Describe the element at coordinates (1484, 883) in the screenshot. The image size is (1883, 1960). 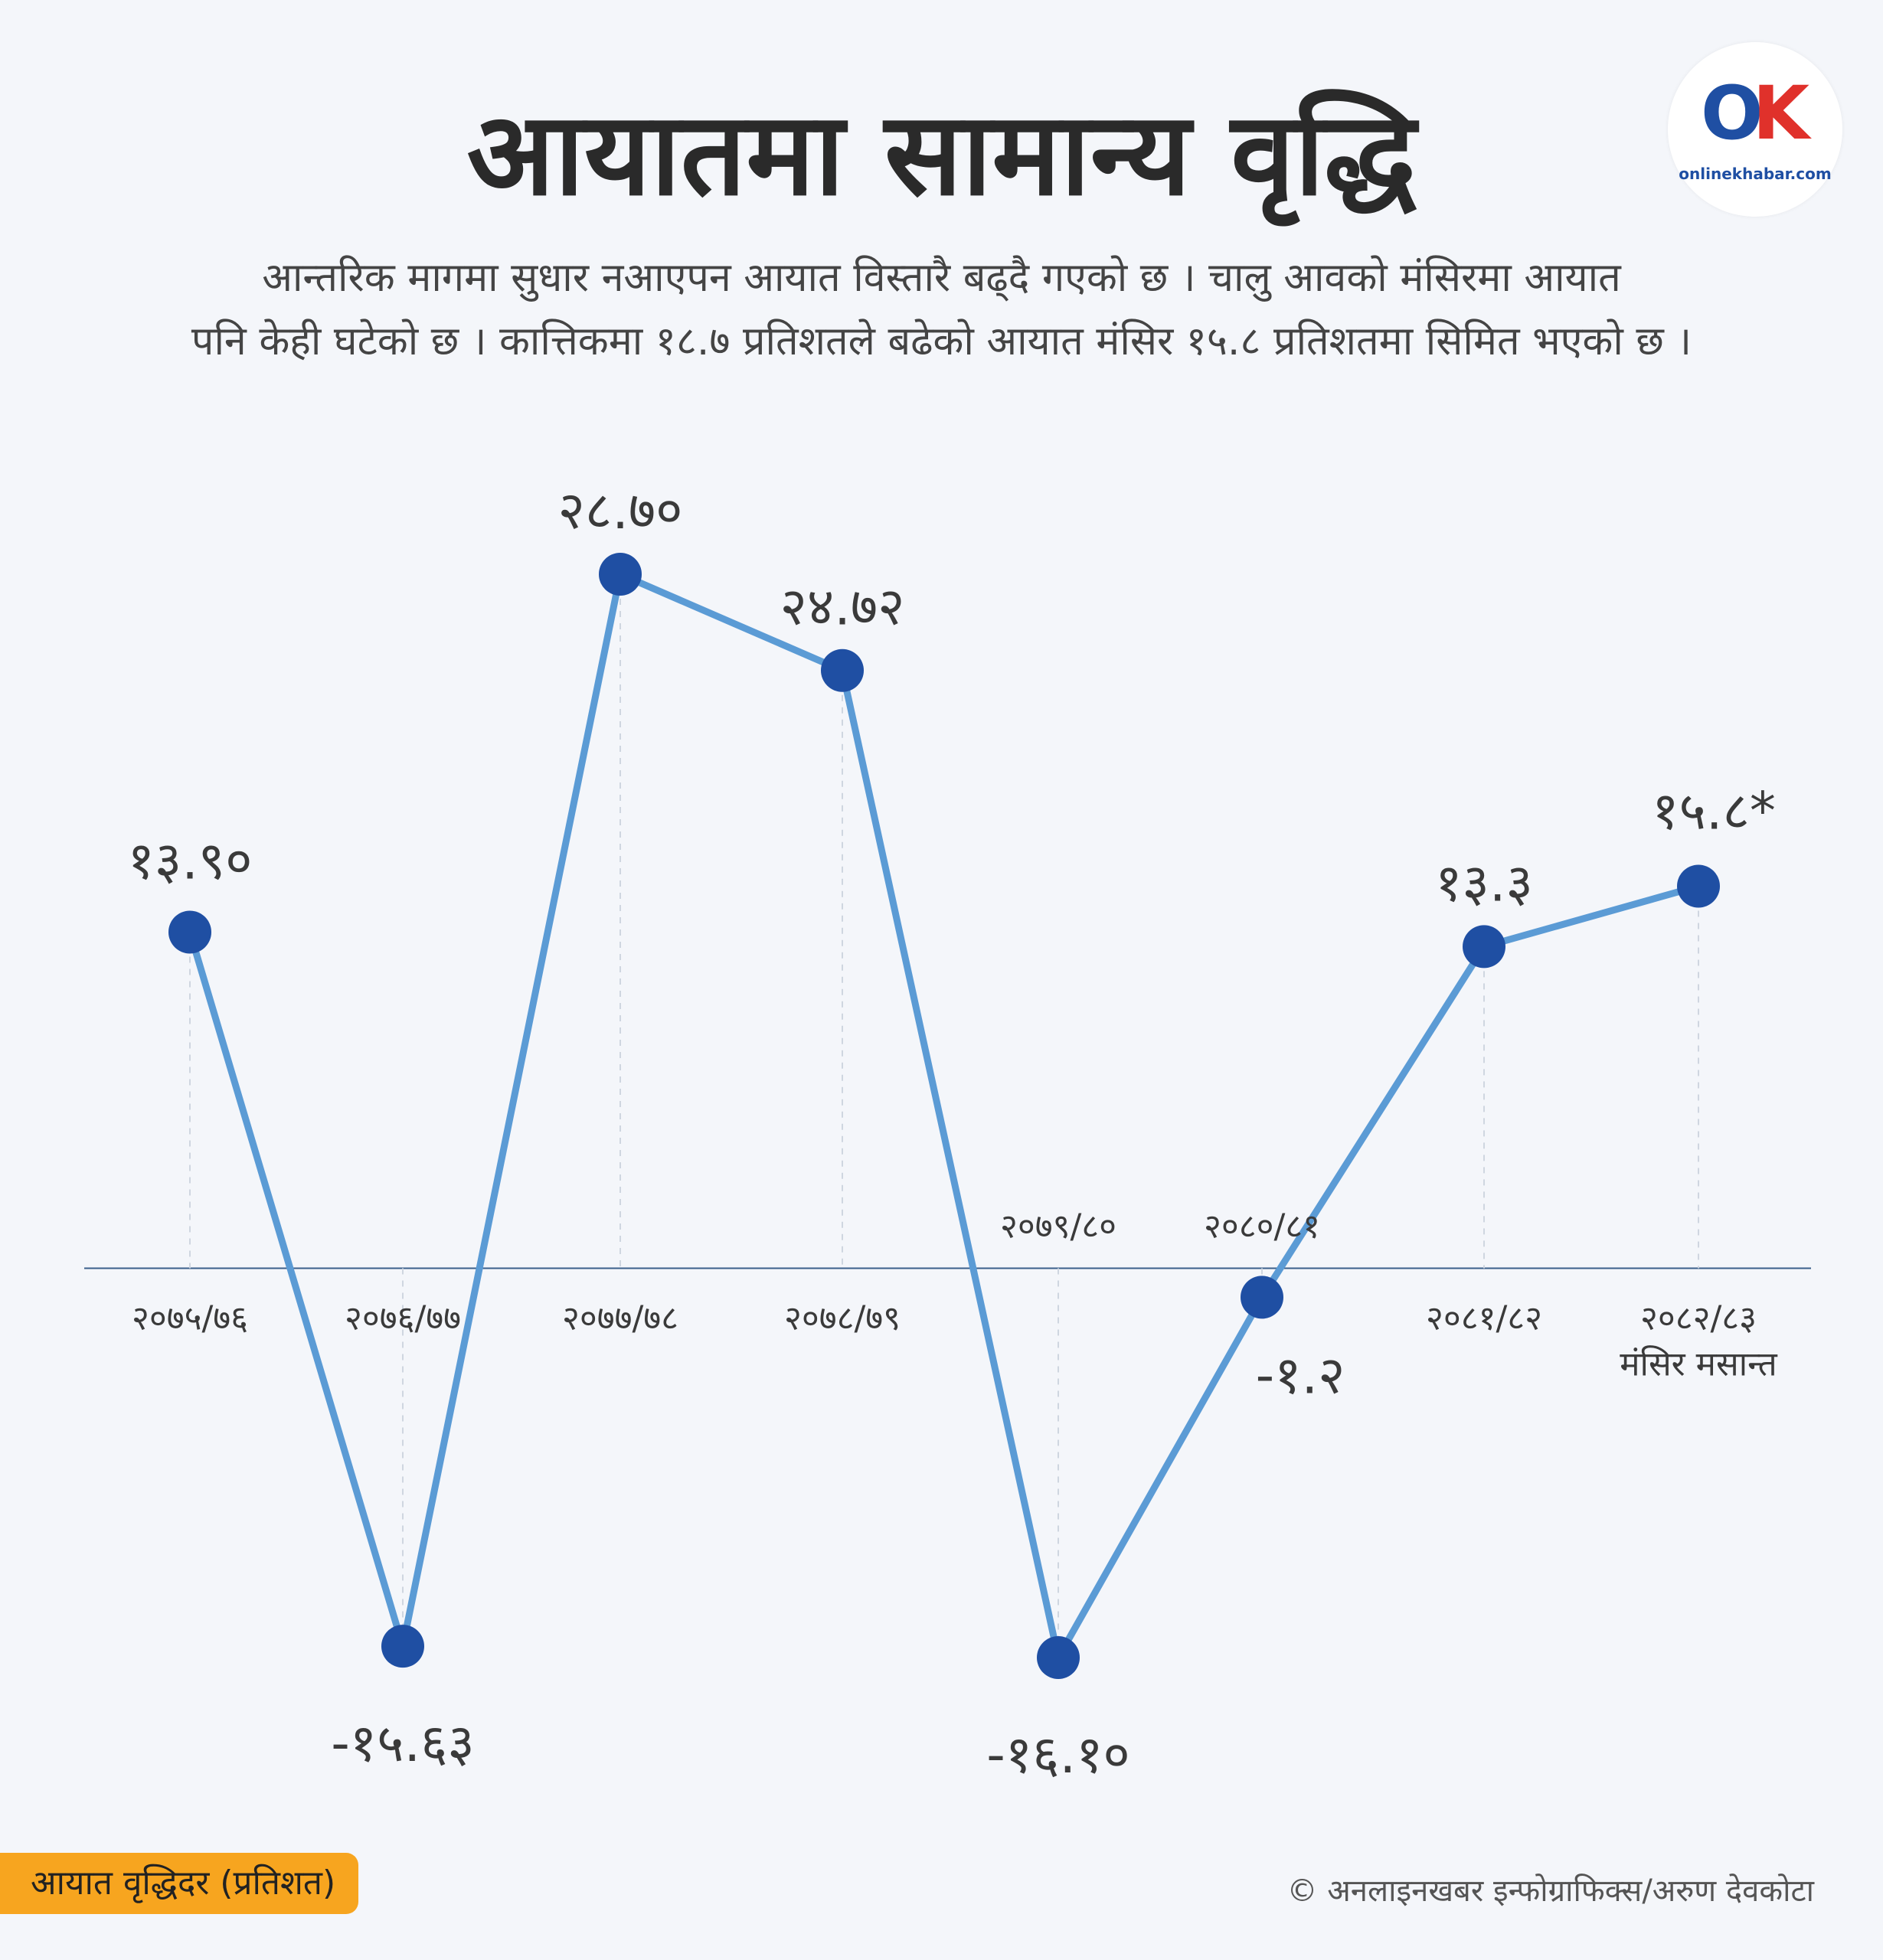
I see `value-label: १३.३` at that location.